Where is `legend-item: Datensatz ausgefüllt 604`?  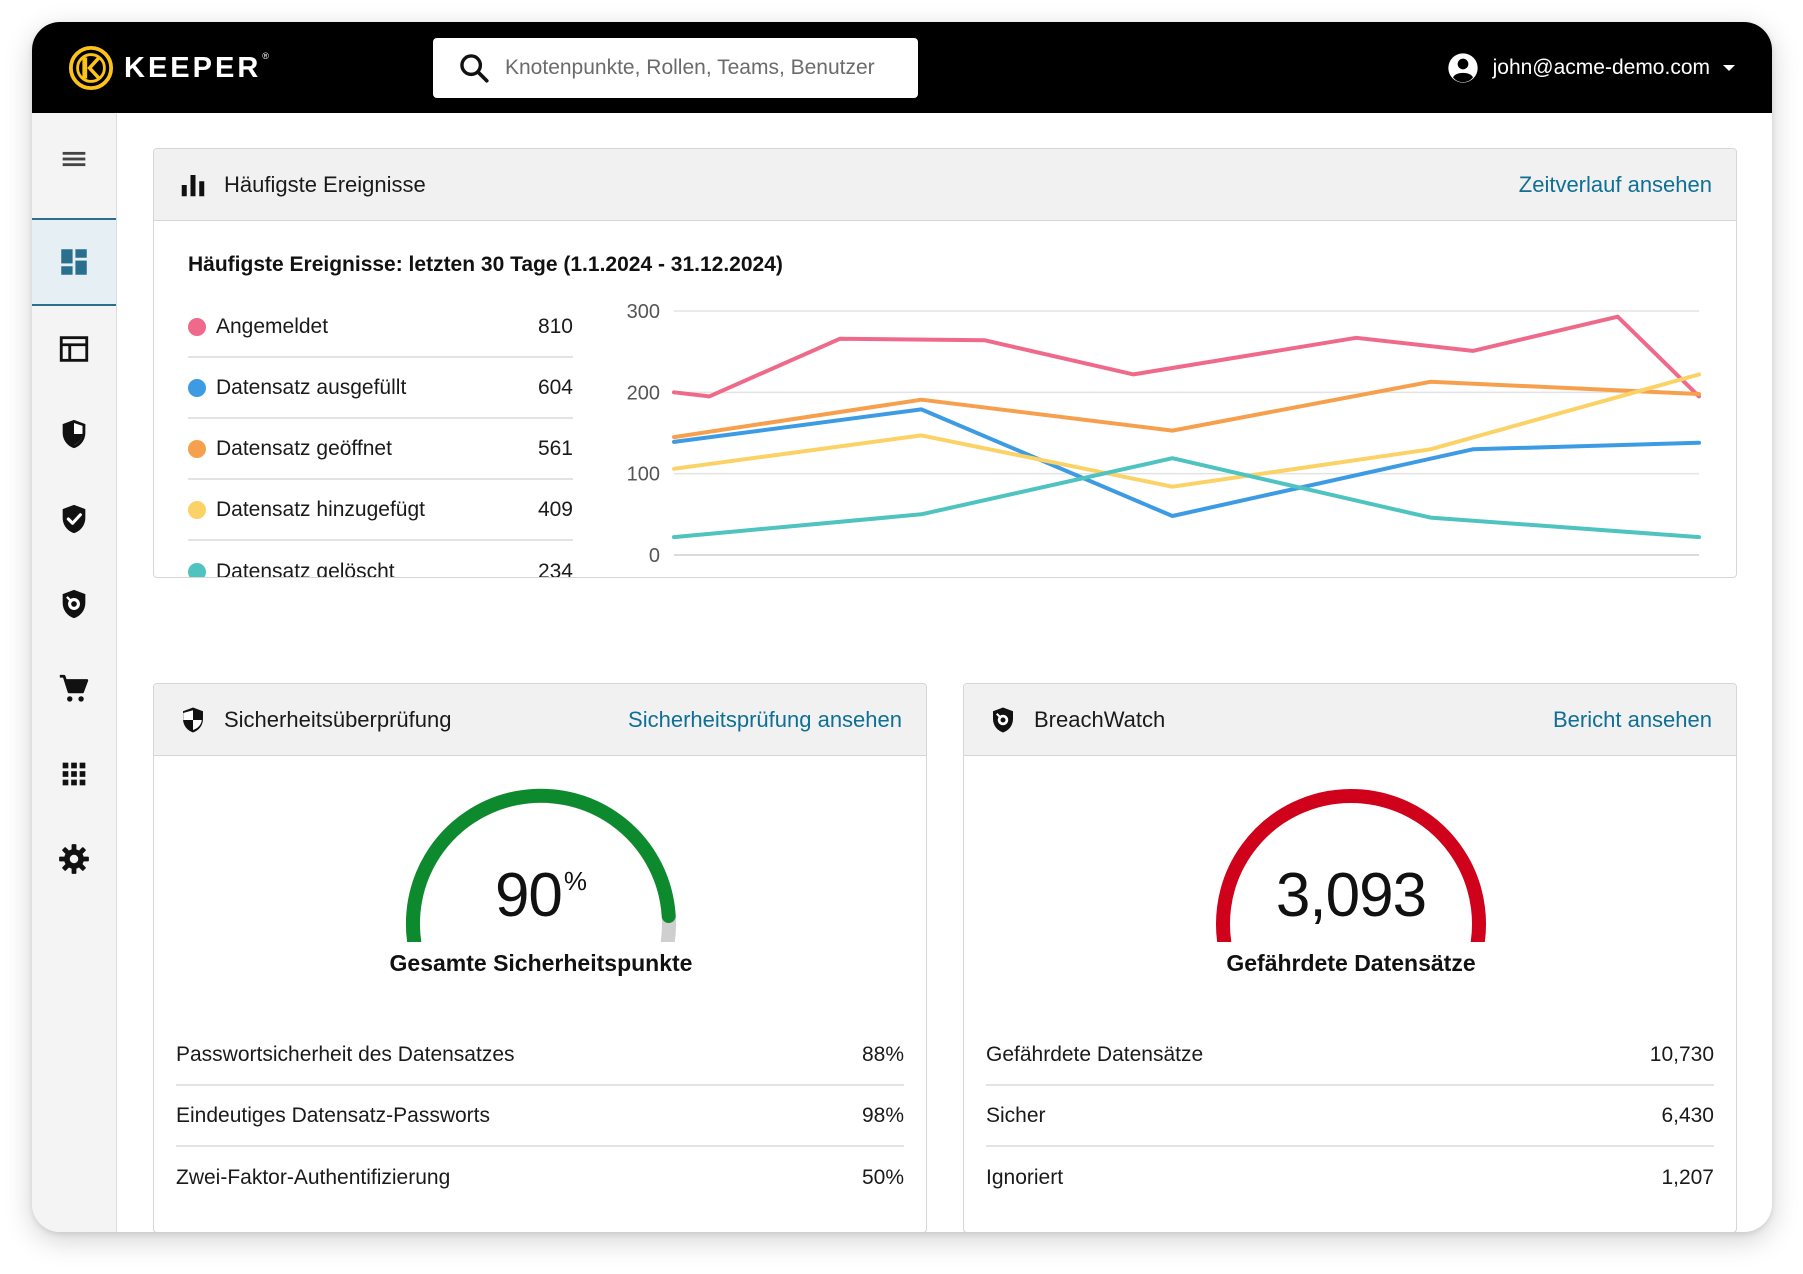
legend-item: Datensatz ausgefüllt 604 is located at coordinates (380, 388).